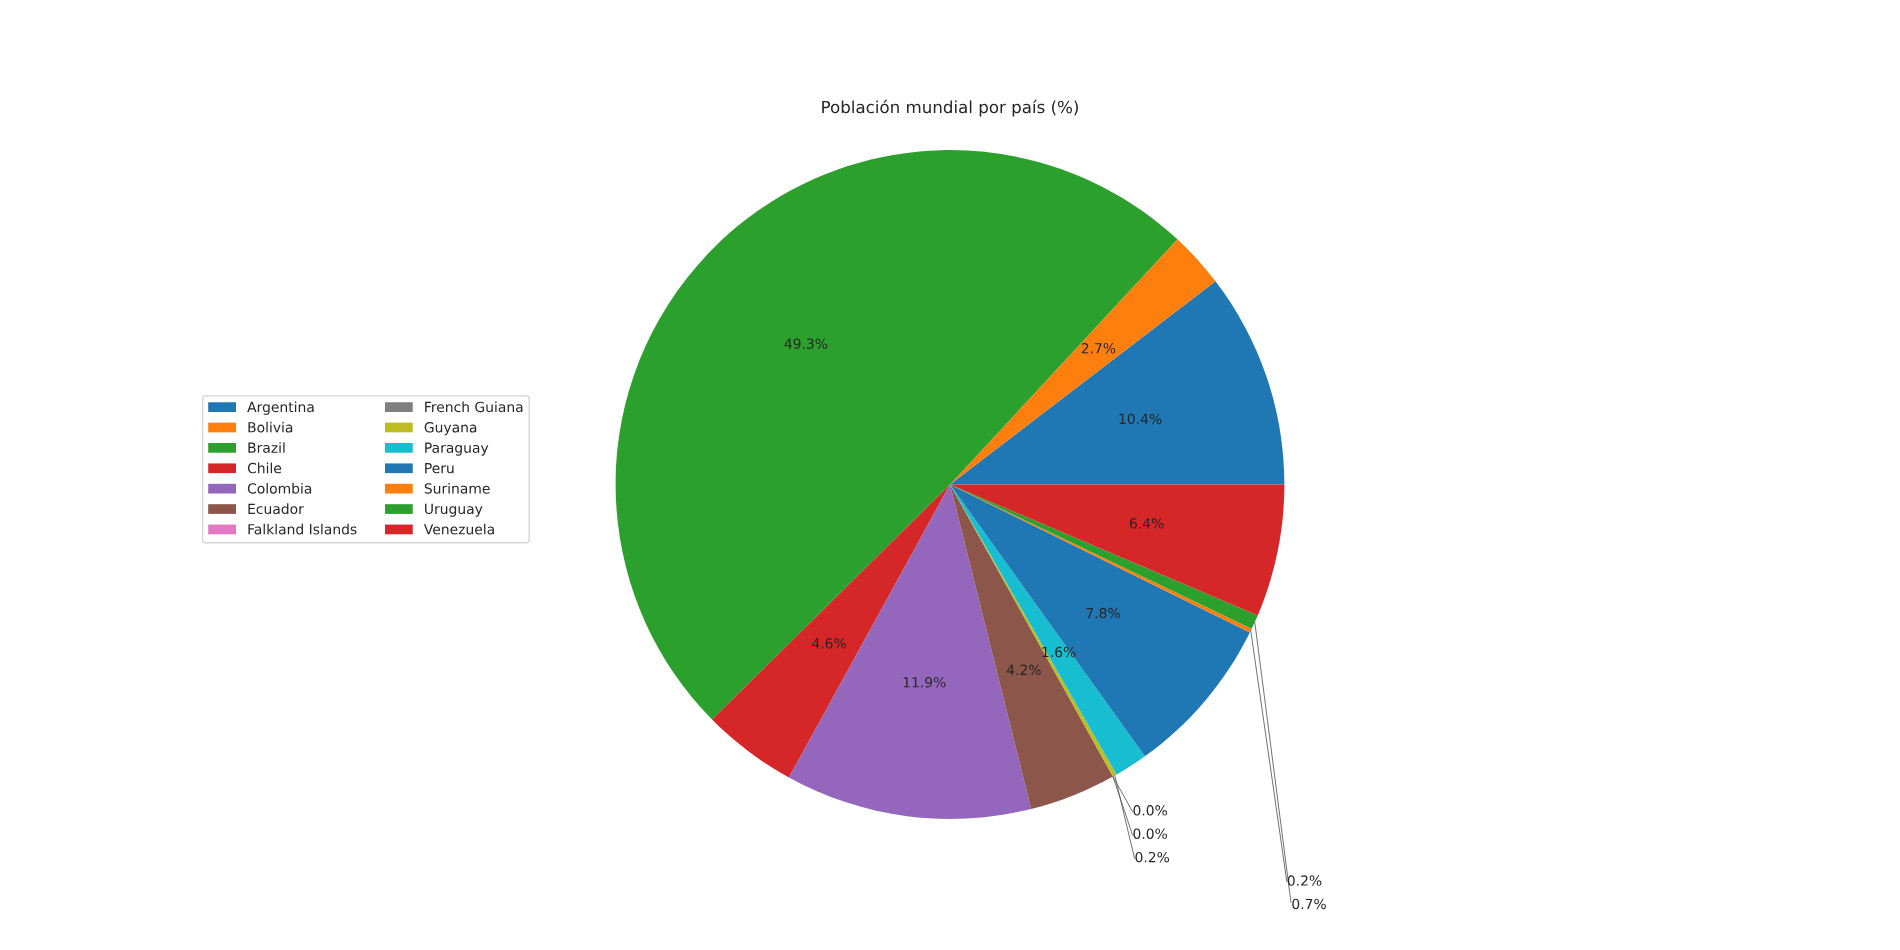 This screenshot has height=950, width=1900. I want to click on legend-label: French Guiana, so click(474, 407).